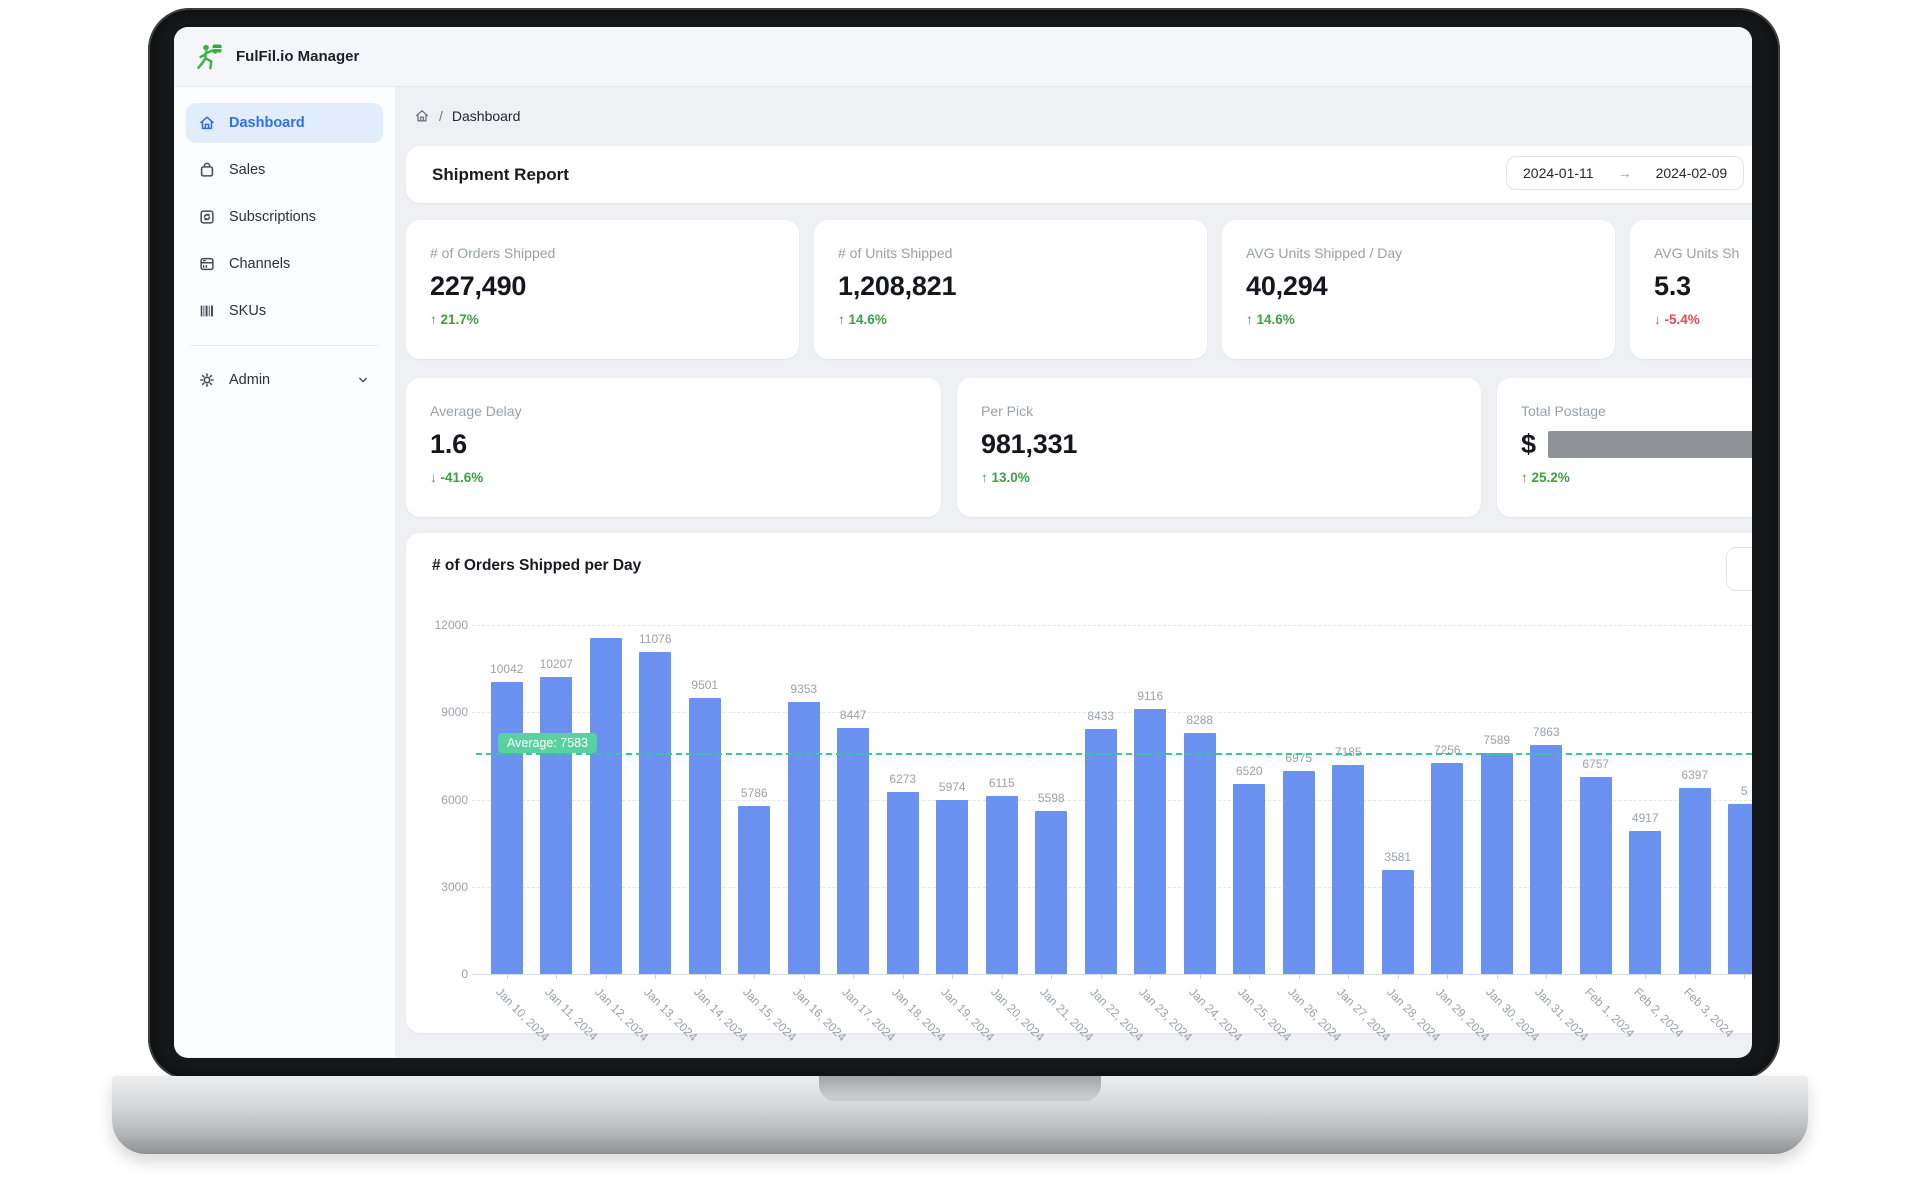 Image resolution: width=1920 pixels, height=1193 pixels. What do you see at coordinates (454, 799) in the screenshot?
I see `y-axis-tick-label: 6000` at bounding box center [454, 799].